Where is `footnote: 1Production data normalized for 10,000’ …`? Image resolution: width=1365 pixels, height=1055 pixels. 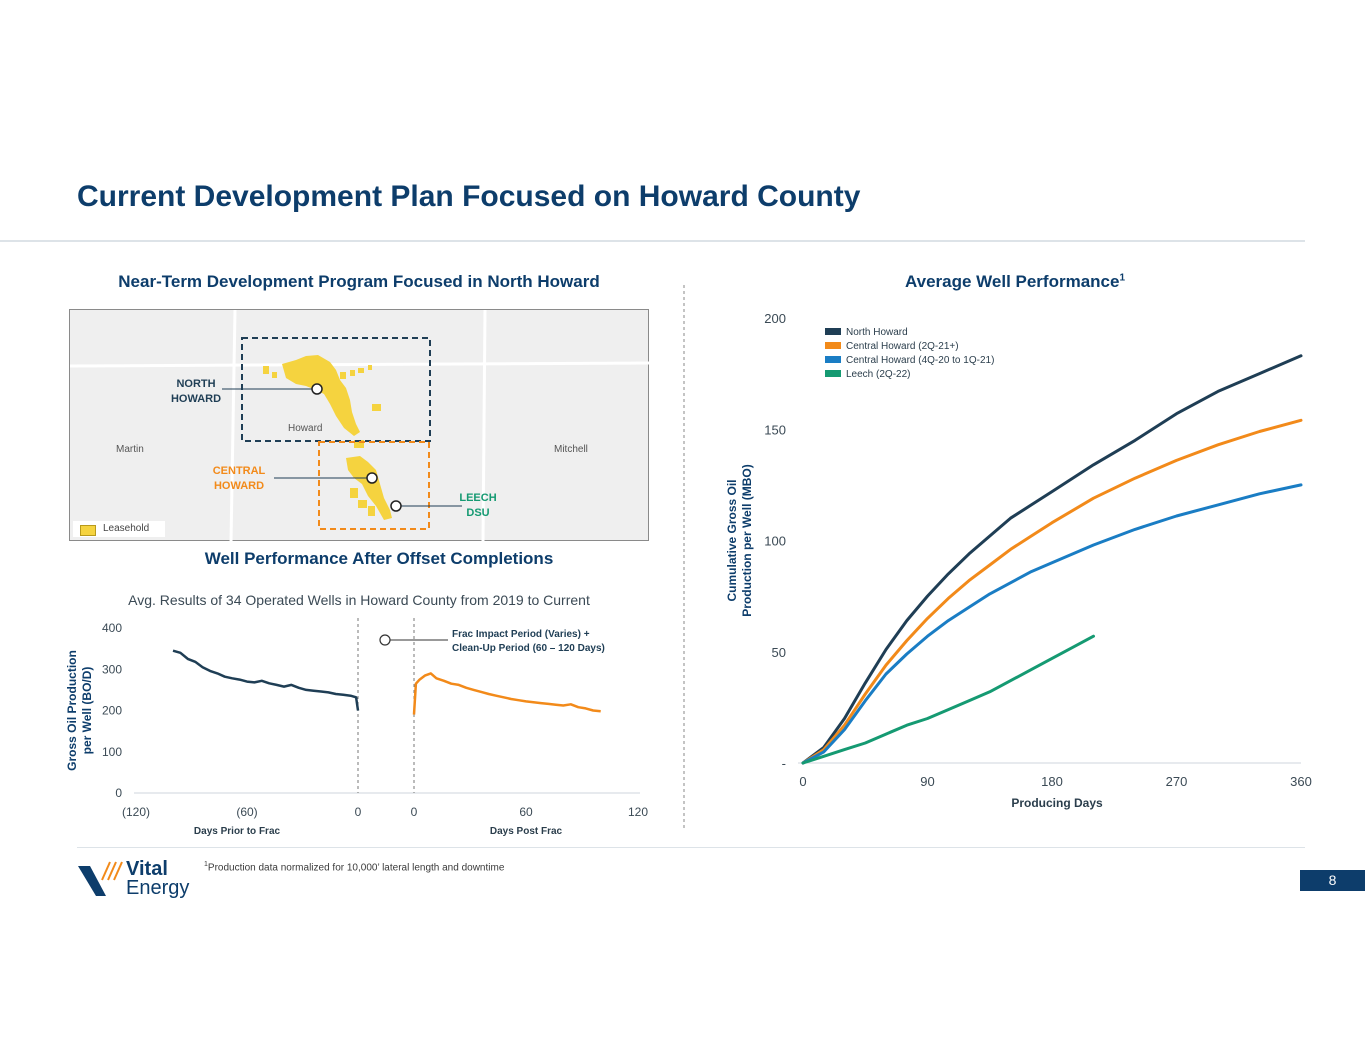
footnote: 1Production data normalized for 10,000’ … is located at coordinates (354, 867).